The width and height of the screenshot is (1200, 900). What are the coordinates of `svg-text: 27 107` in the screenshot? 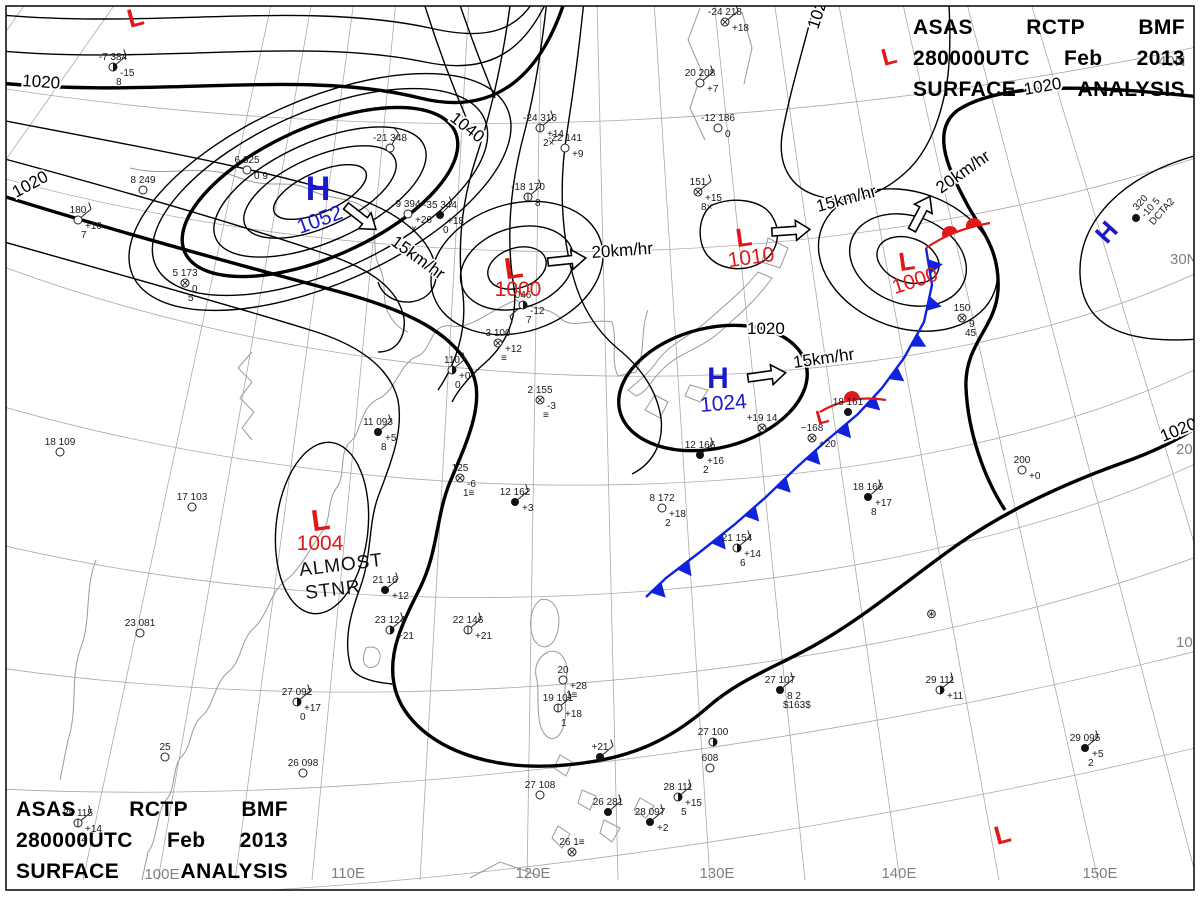 It's located at (780, 680).